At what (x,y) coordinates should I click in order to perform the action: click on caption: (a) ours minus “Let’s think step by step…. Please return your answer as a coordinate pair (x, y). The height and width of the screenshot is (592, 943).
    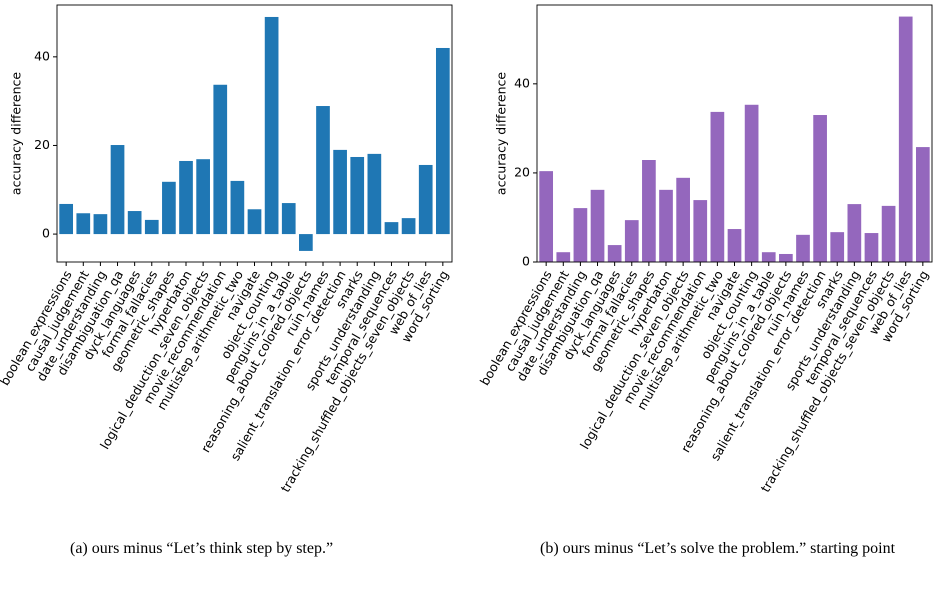
    Looking at the image, I should click on (202, 548).